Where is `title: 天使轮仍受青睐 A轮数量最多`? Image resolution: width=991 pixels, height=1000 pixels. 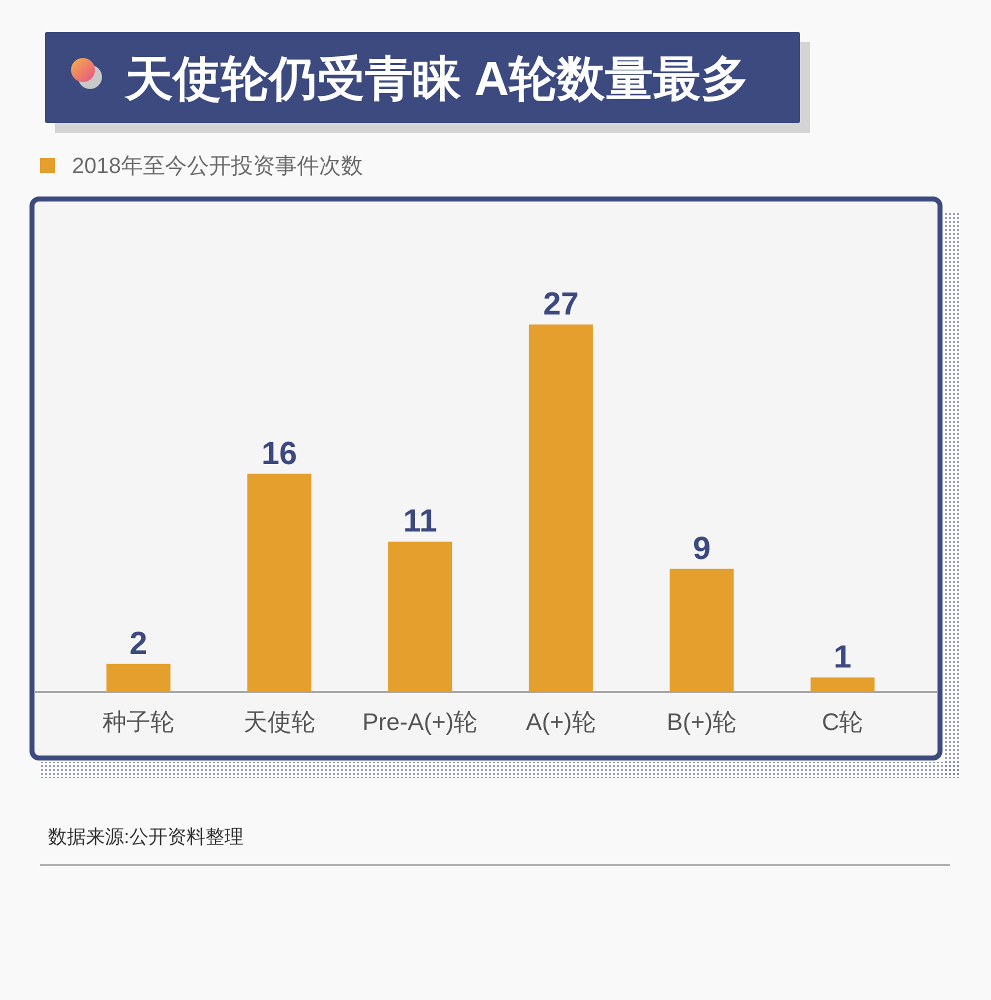
title: 天使轮仍受青睐 A轮数量最多 is located at coordinates (437, 79).